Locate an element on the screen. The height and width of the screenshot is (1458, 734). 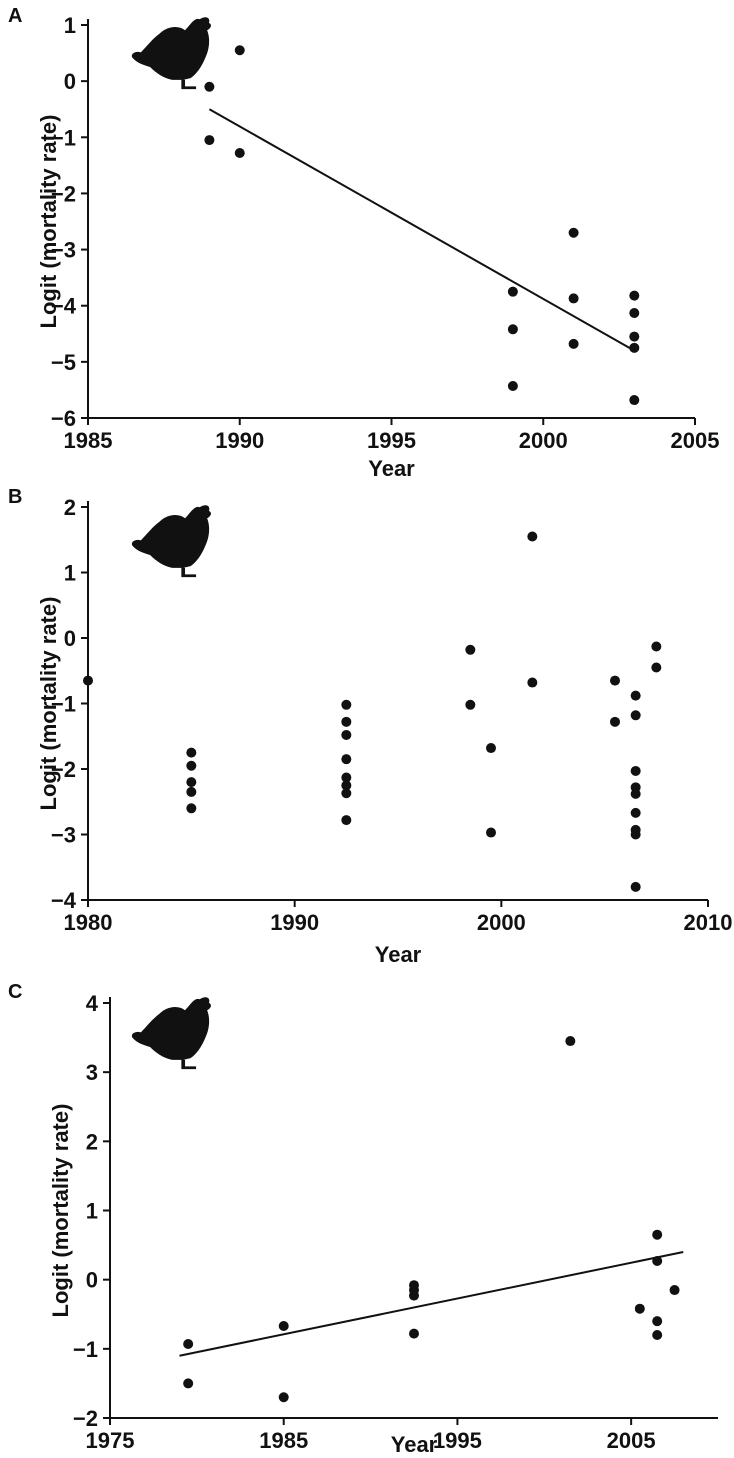
x-tick-label: 1975 is located at coordinates (110, 1440).